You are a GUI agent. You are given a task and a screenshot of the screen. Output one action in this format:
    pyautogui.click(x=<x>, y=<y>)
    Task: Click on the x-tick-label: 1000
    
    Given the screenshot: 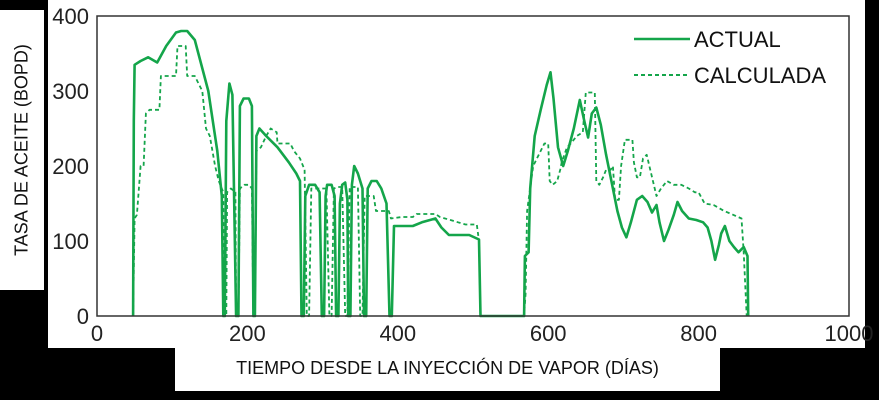 What is the action you would take?
    pyautogui.click(x=849, y=333)
    